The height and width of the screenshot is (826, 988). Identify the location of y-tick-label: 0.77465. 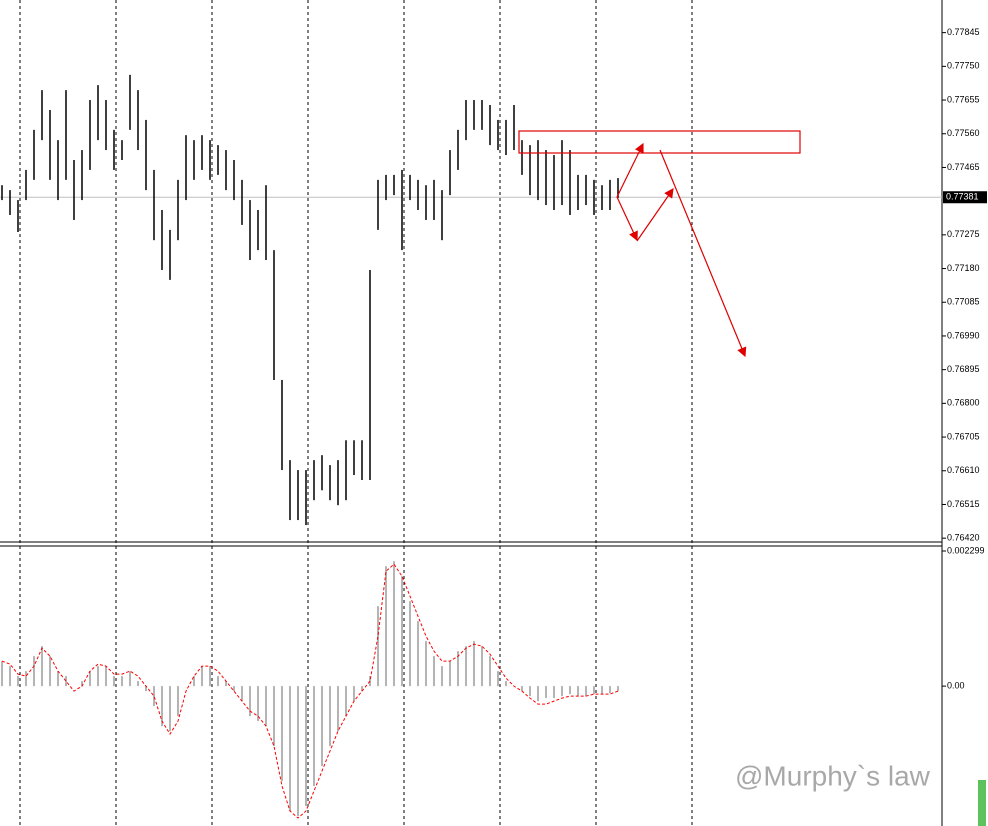
(963, 167).